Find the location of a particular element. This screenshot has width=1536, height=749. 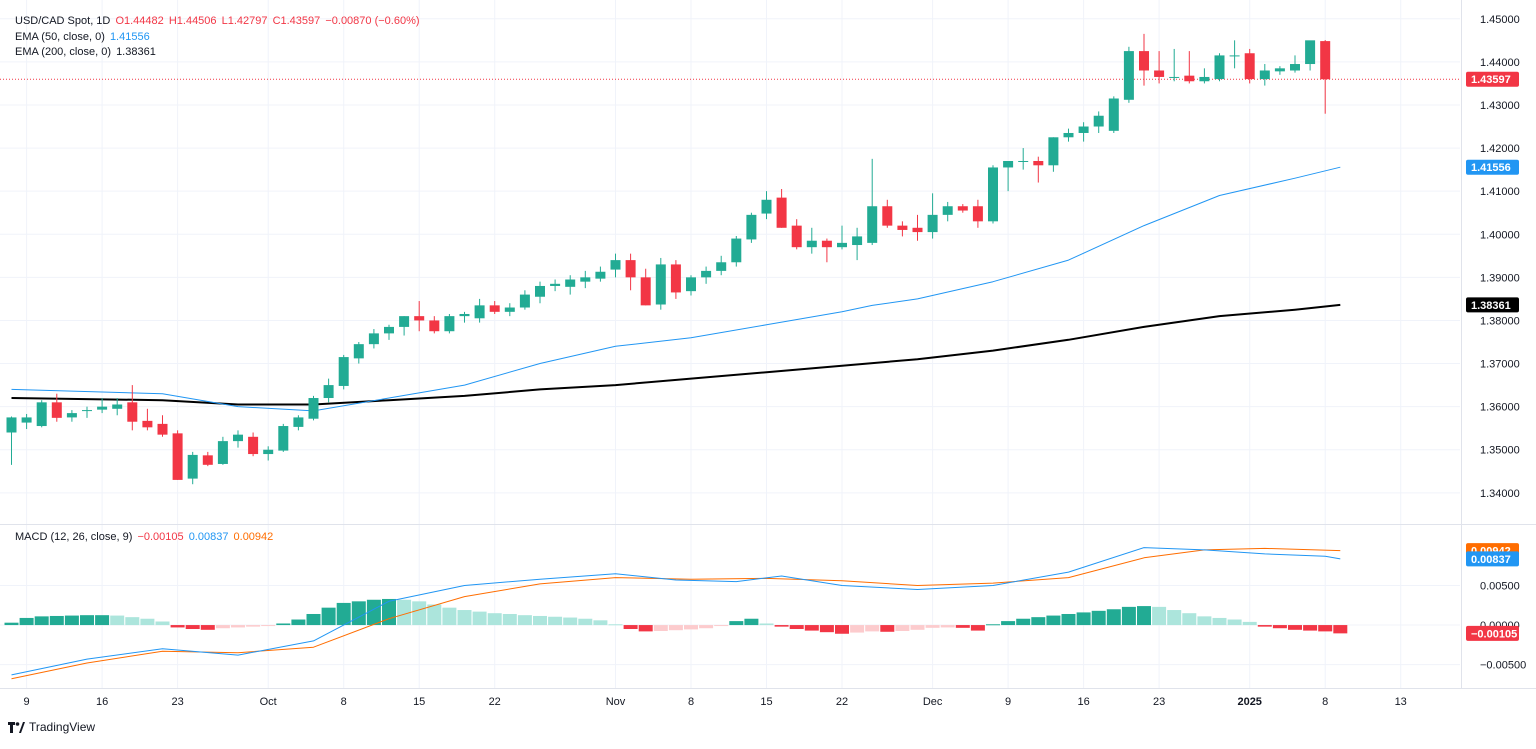

ema200-legend: EMA (200, close, 0) 1.38361 is located at coordinates (86, 52).